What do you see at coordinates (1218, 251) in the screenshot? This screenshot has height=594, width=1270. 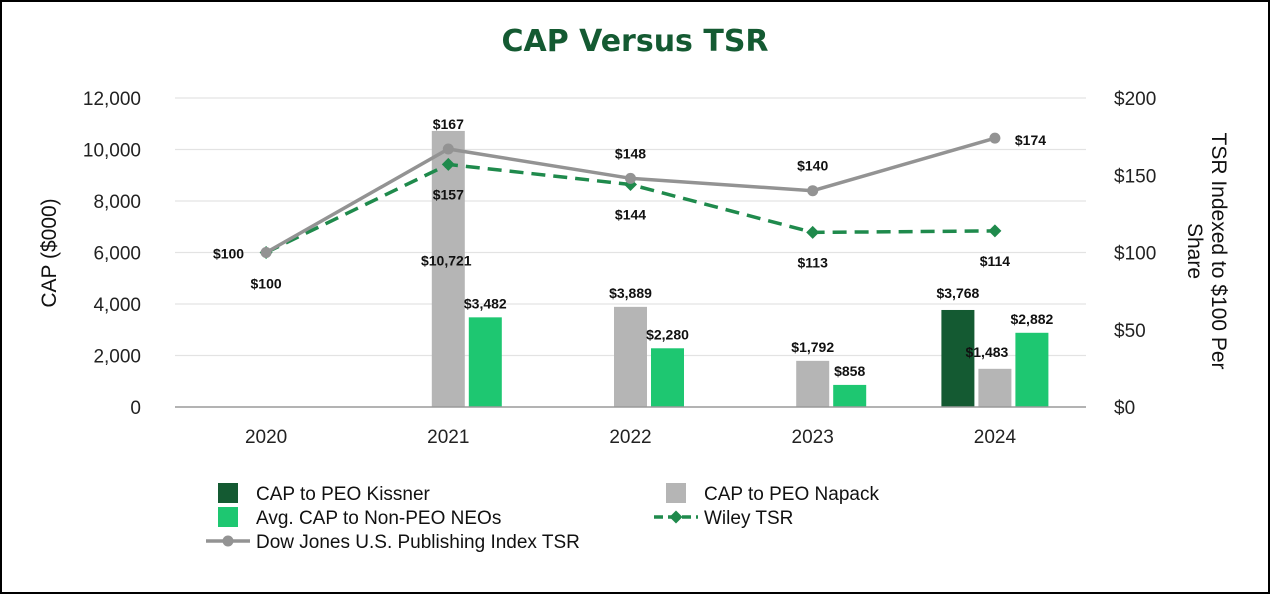 I see `y-right-axis-title-line-1: TSR Indexed to $100 Per` at bounding box center [1218, 251].